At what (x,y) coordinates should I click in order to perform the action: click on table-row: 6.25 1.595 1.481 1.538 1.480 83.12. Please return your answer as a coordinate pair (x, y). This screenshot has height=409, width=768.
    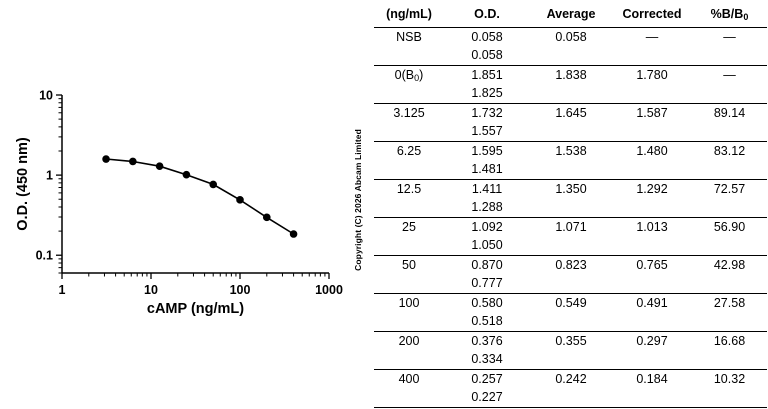
    Looking at the image, I should click on (570, 160).